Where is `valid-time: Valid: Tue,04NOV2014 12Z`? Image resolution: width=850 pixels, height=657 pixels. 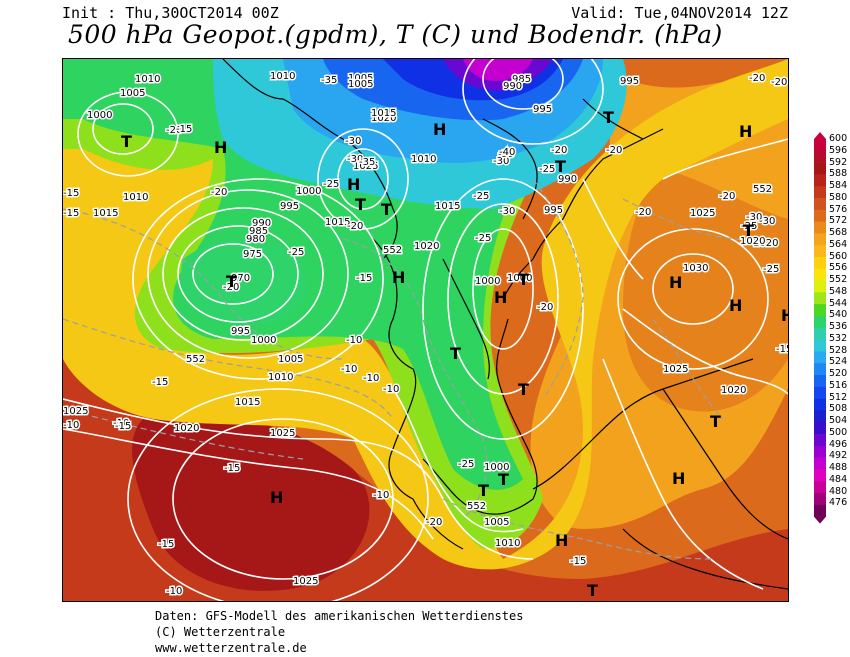 valid-time: Valid: Tue,04NOV2014 12Z is located at coordinates (679, 13).